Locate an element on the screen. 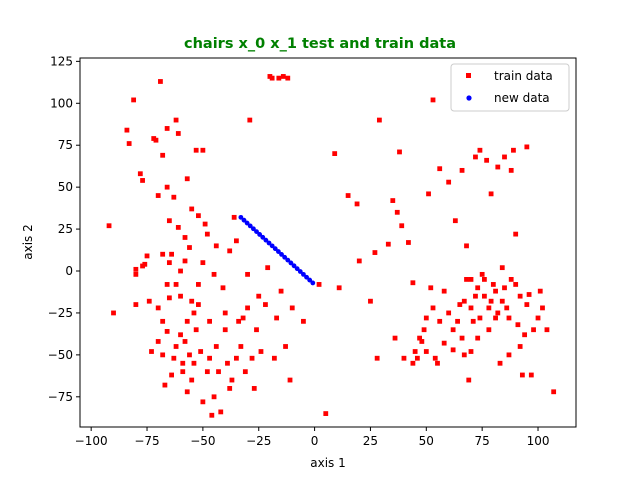  series-new-data is located at coordinates (277, 250).